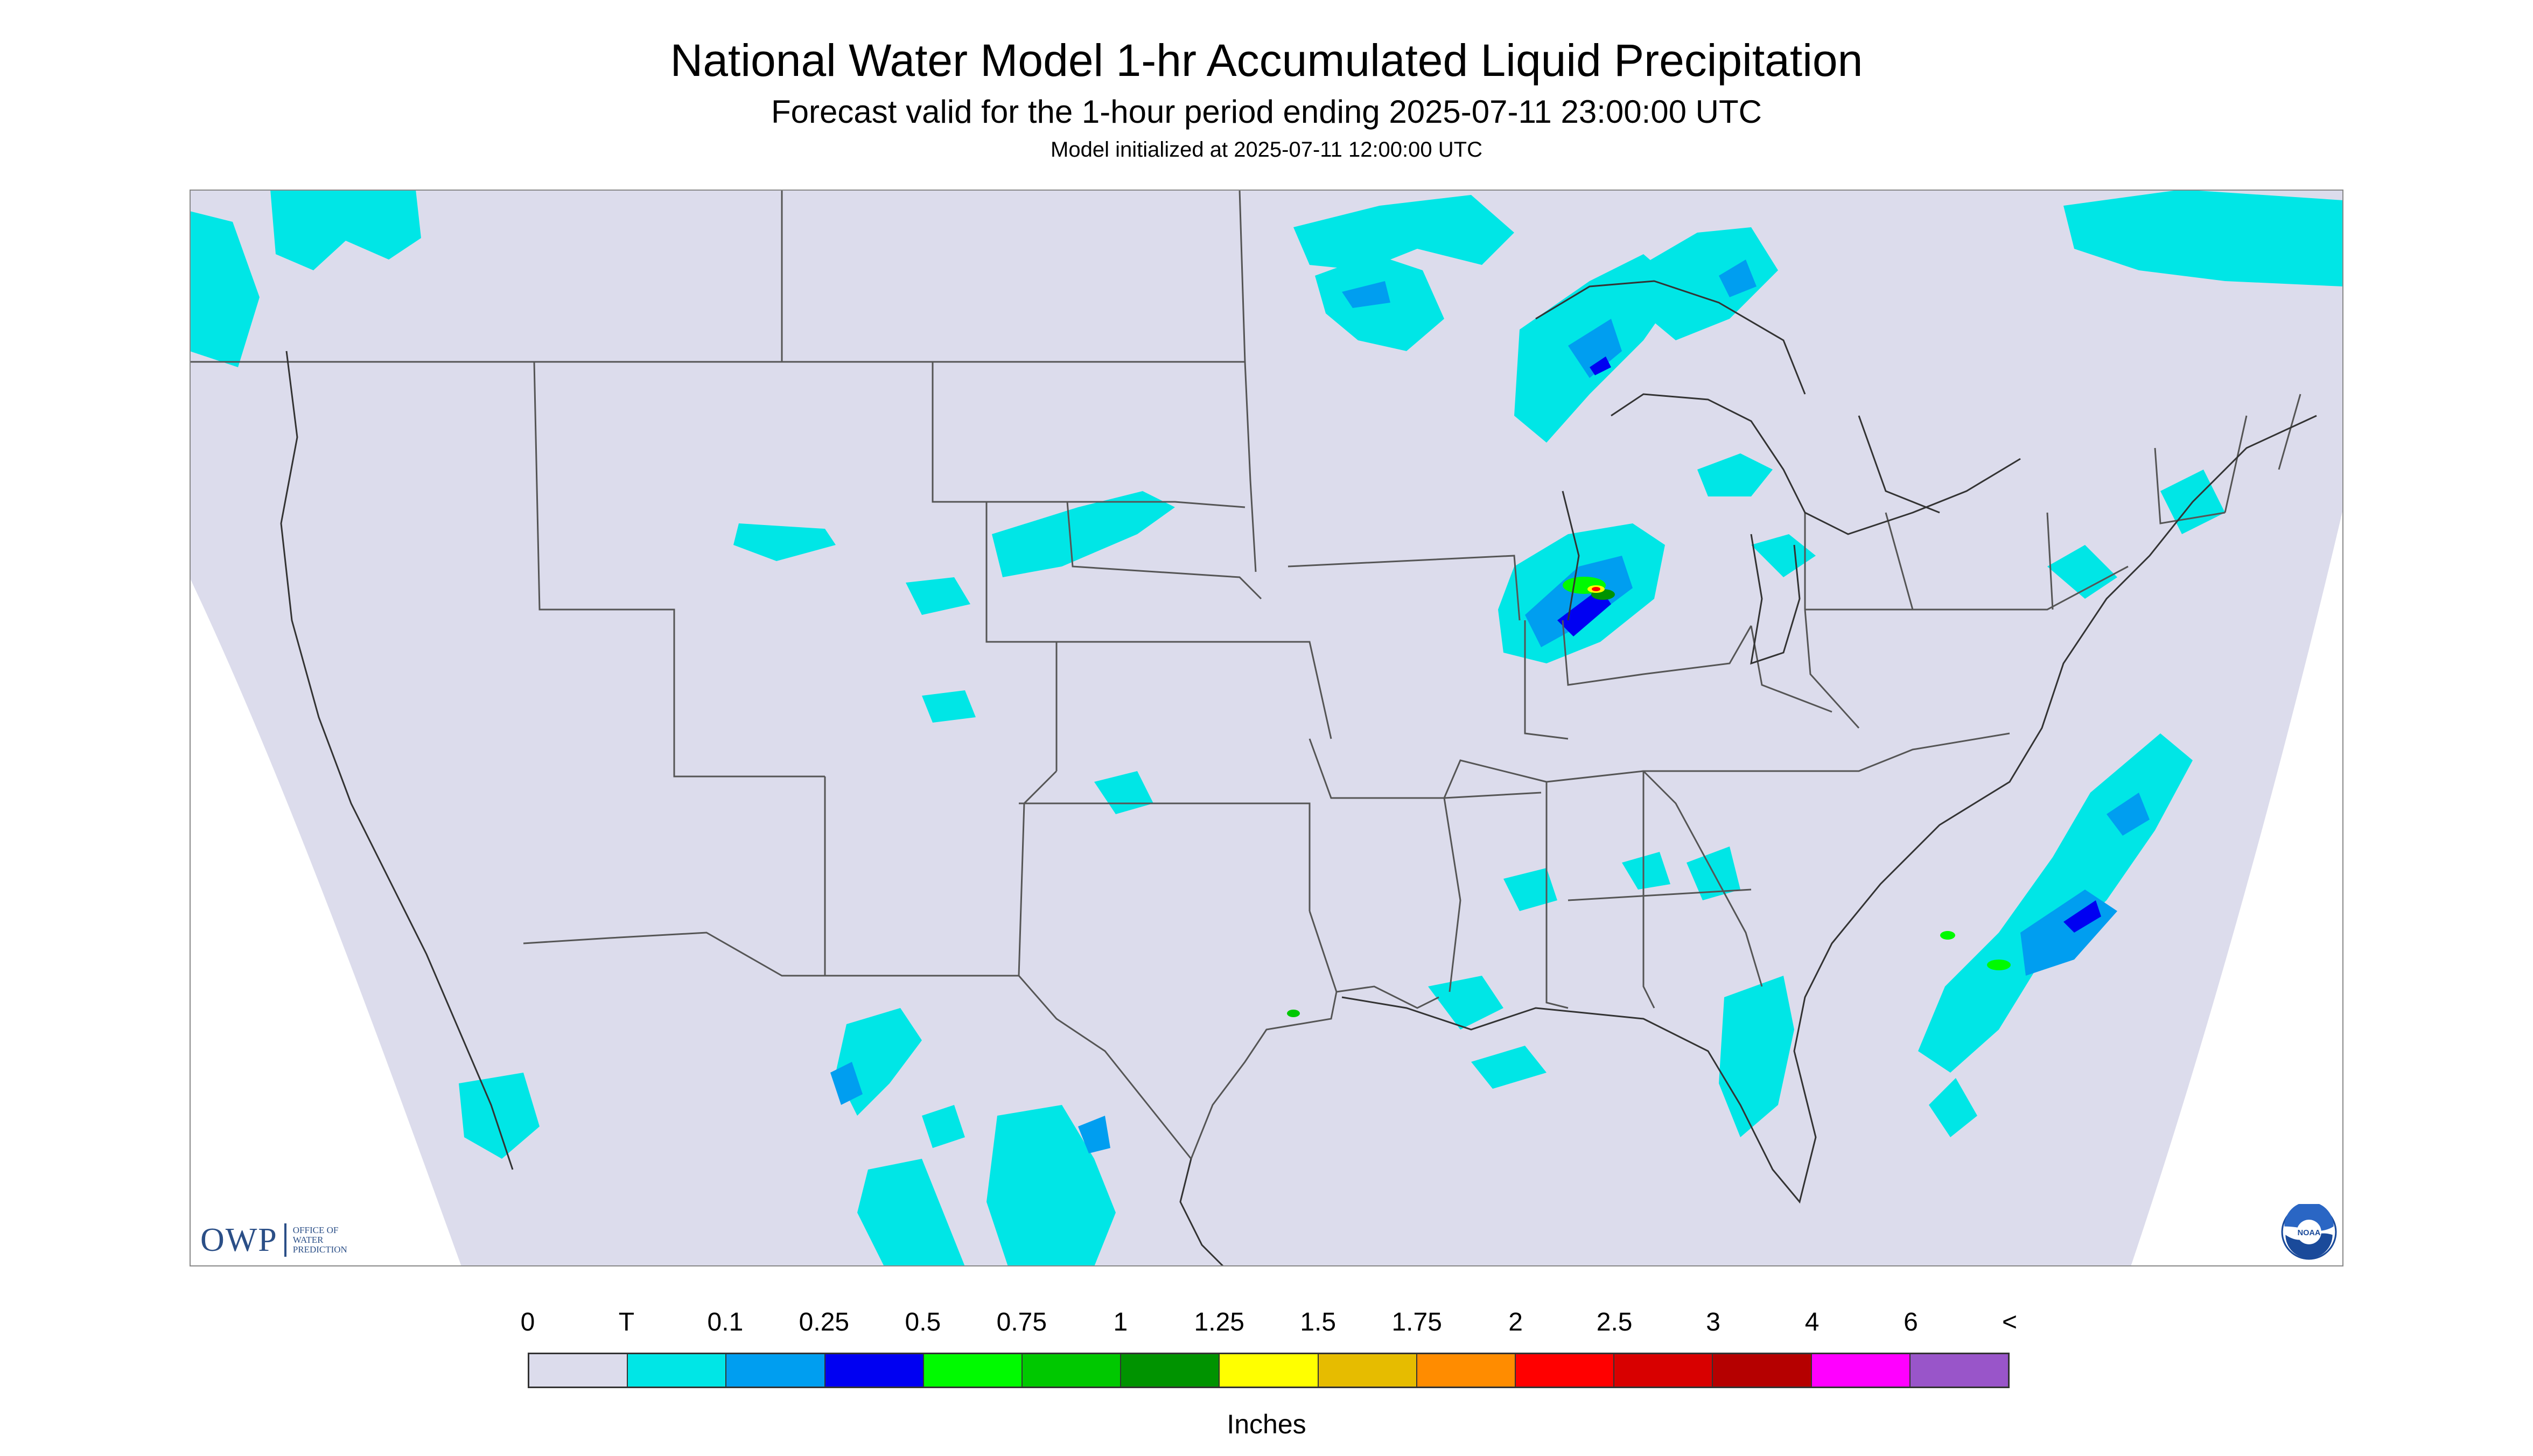 This screenshot has width=2533, height=1456. Describe the element at coordinates (725, 1322) in the screenshot. I see `legend-label: 0.1` at that location.